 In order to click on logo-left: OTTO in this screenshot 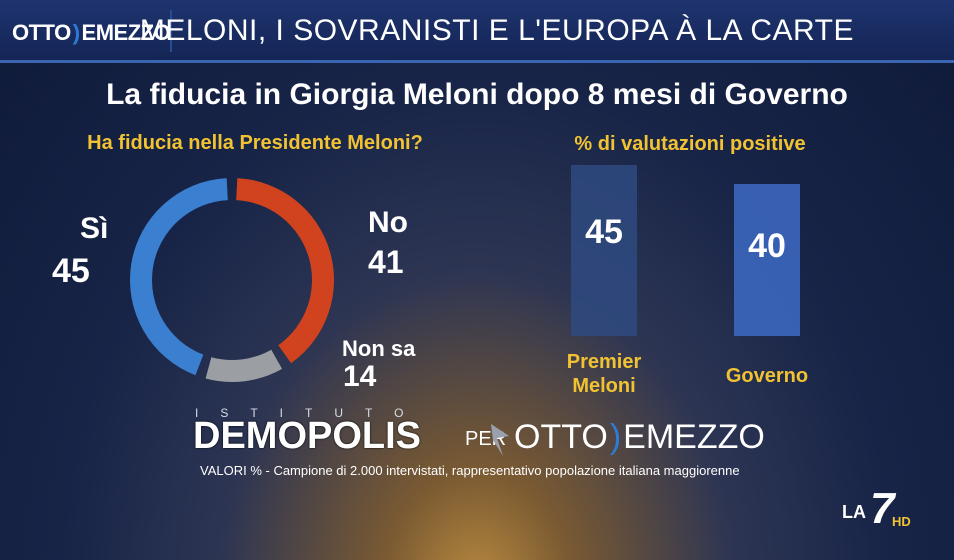, I will do `click(41, 32)`.